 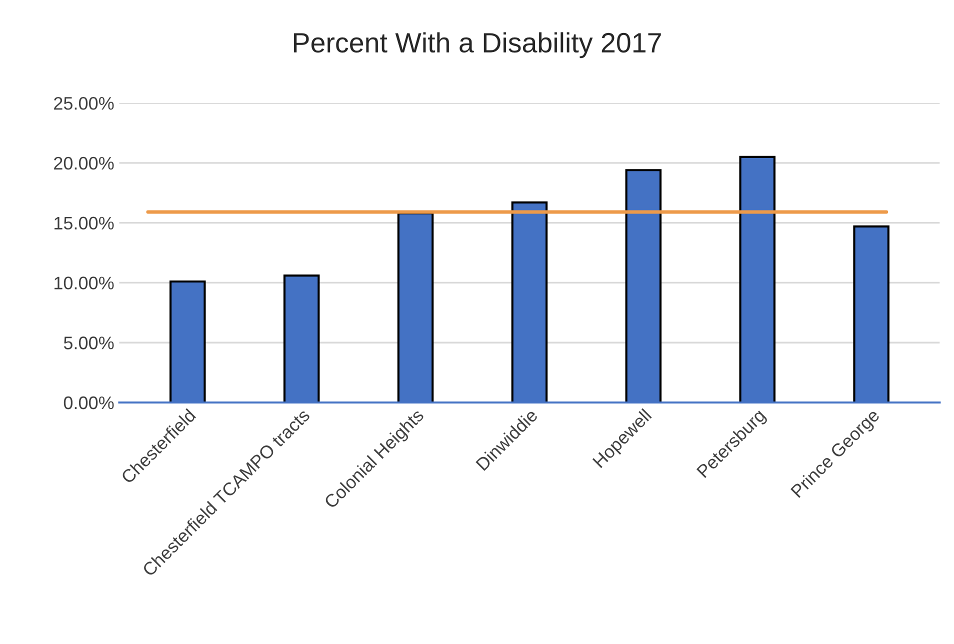 What do you see at coordinates (84, 103) in the screenshot?
I see `y-tick-label: 25.00%` at bounding box center [84, 103].